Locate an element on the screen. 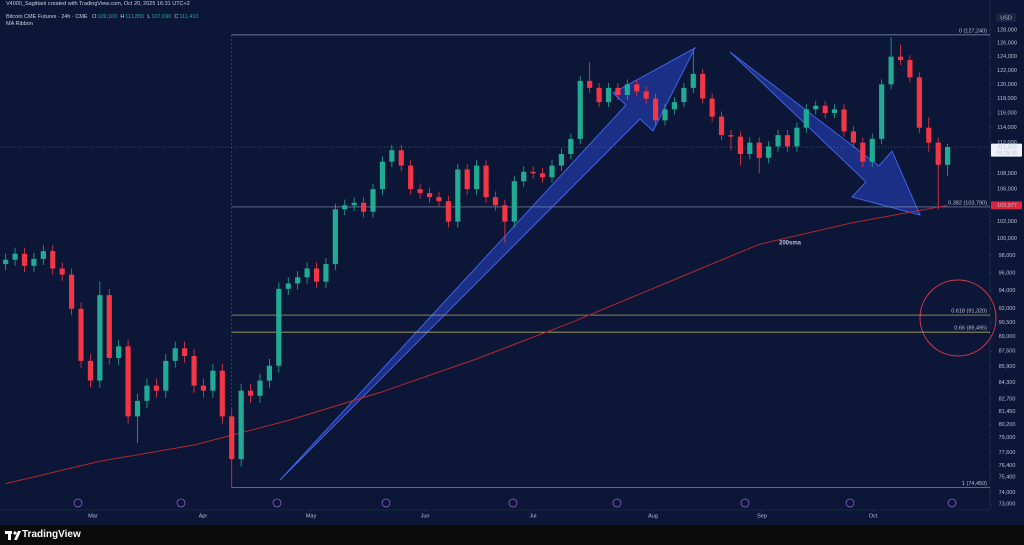 Image resolution: width=1024 pixels, height=545 pixels. symbol: Bitcoin CME Futures · 24h · CME is located at coordinates (47, 17).